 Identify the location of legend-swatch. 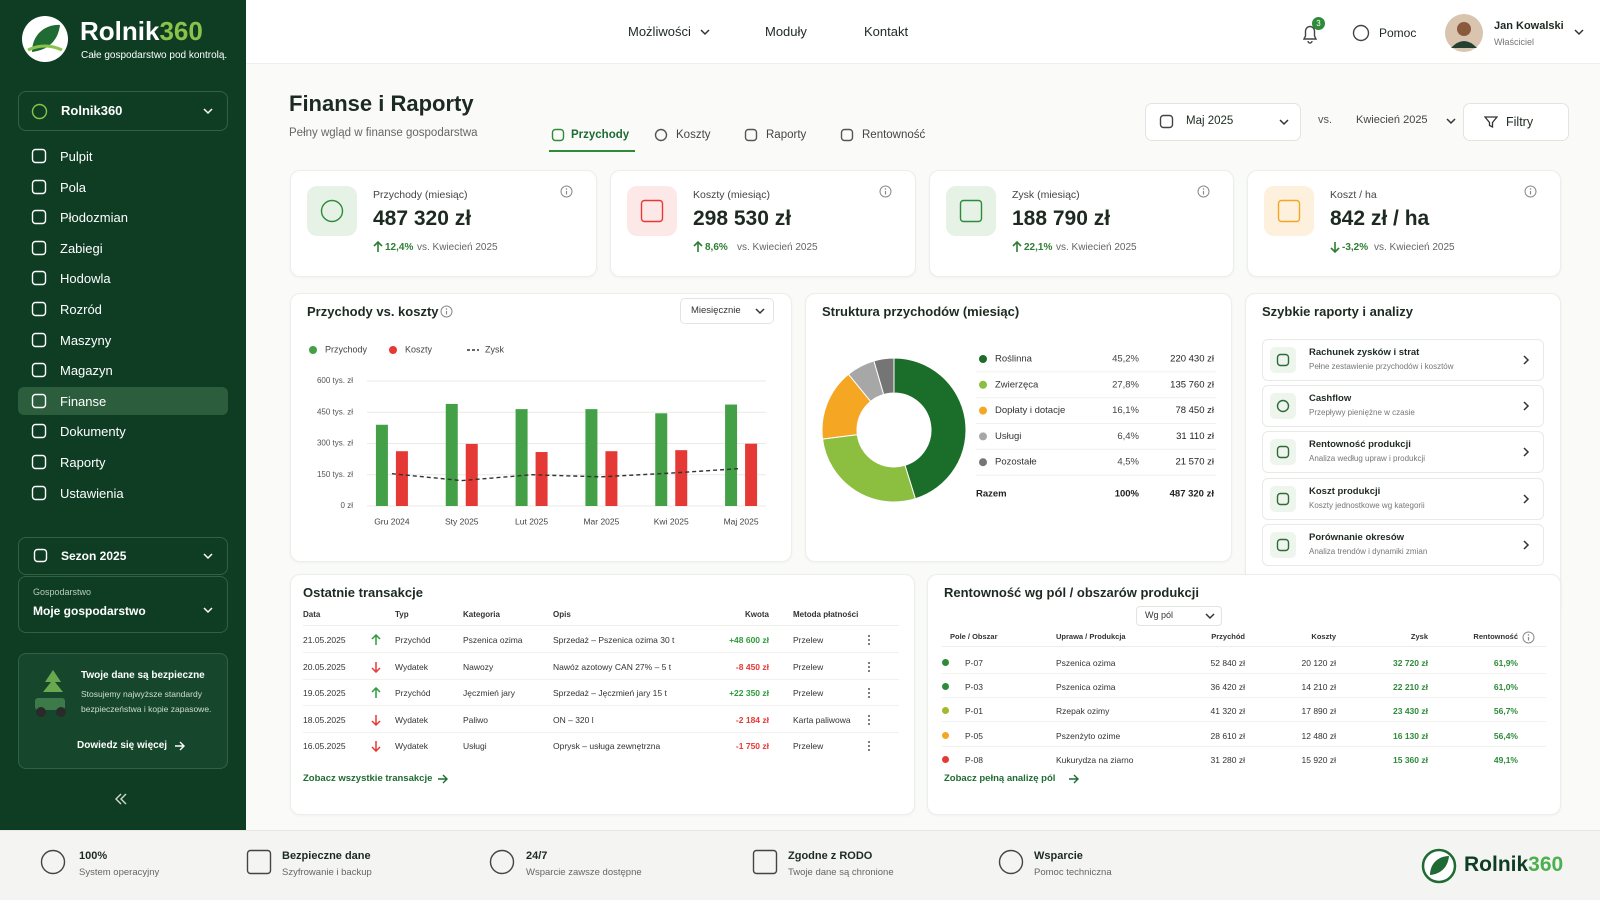
(983, 410).